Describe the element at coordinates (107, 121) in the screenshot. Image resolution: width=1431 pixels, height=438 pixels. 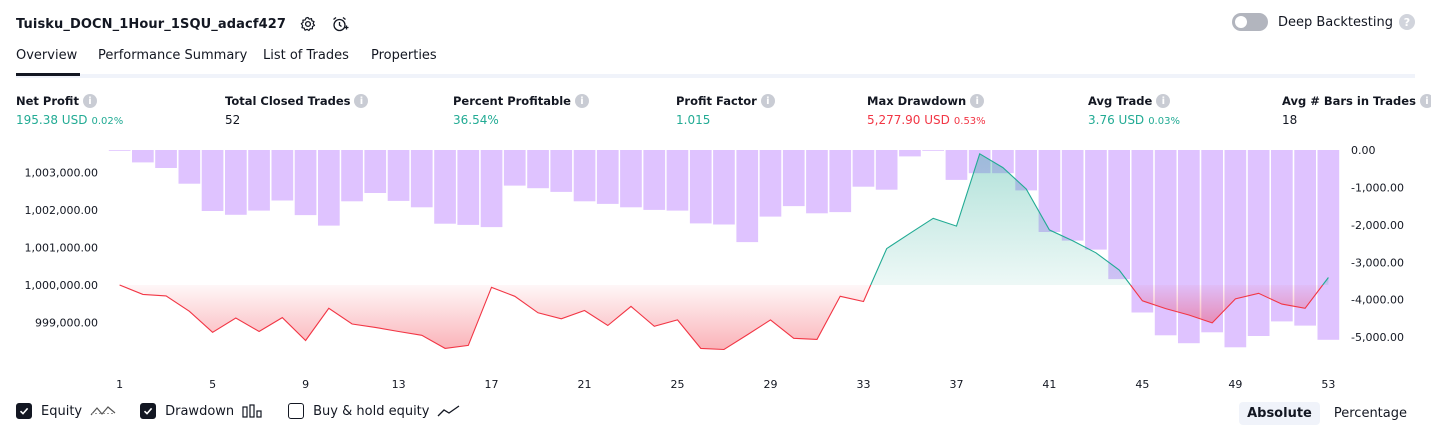
I see `metric-percent: 0.02%` at that location.